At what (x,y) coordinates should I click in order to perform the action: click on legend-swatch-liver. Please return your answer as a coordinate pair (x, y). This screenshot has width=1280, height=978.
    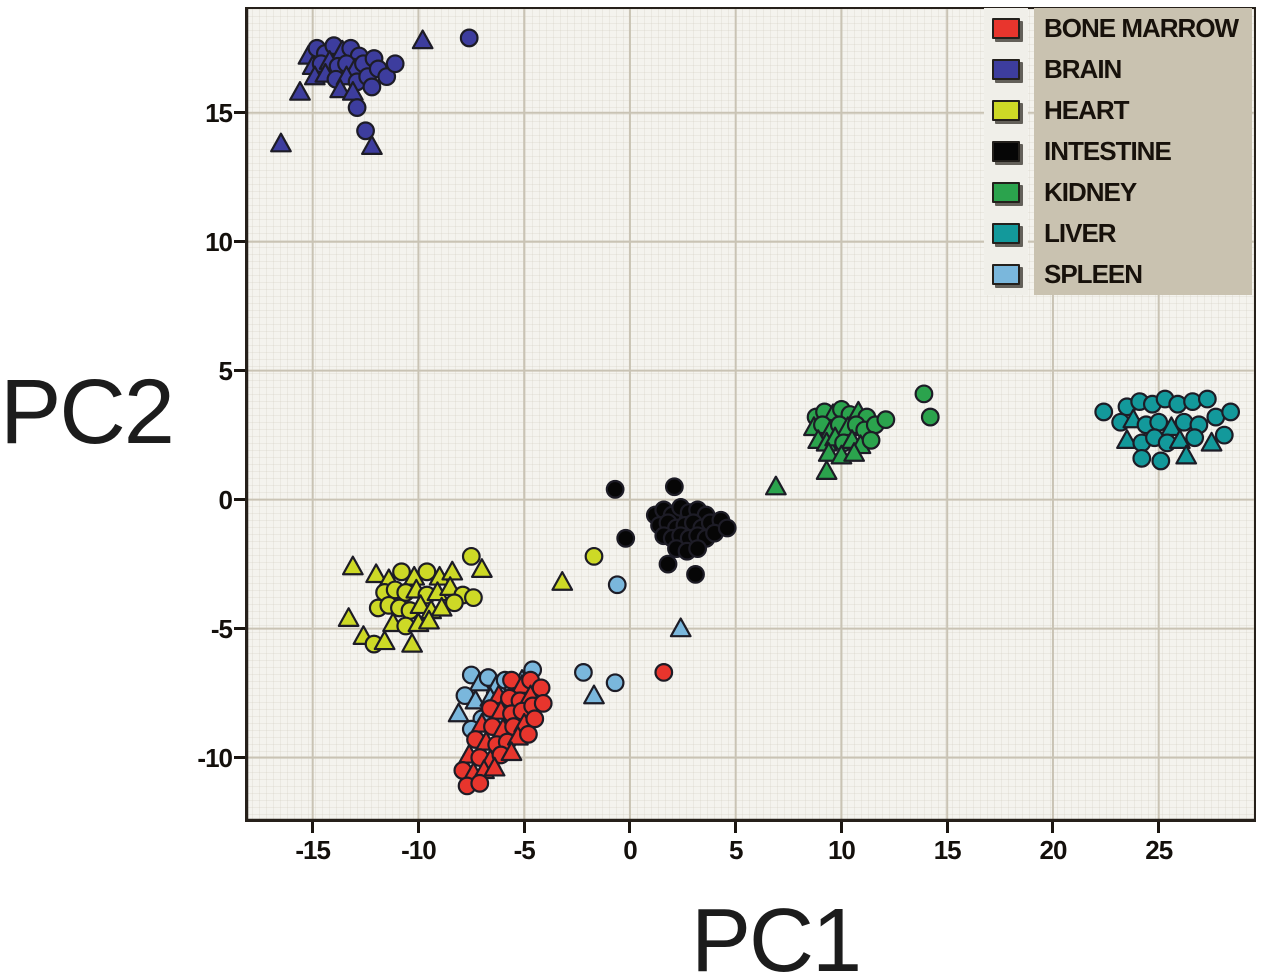
    Looking at the image, I should click on (1006, 233).